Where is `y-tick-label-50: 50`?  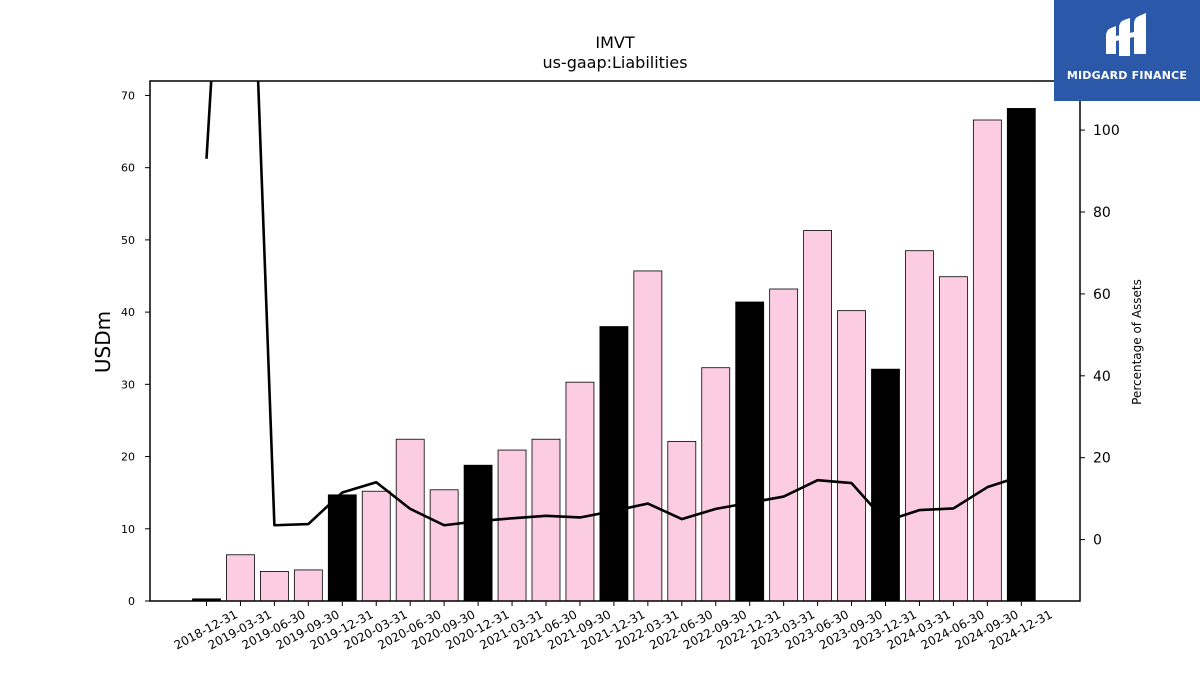 y-tick-label-50: 50 is located at coordinates (128, 240).